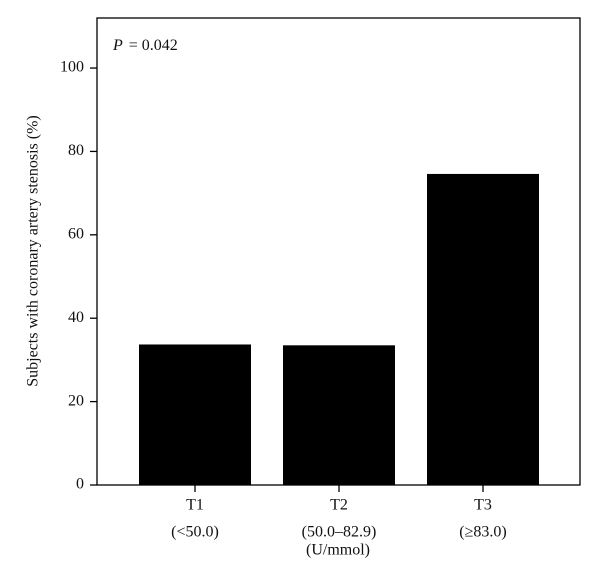  I want to click on annotation: P = 0.042, so click(145, 45).